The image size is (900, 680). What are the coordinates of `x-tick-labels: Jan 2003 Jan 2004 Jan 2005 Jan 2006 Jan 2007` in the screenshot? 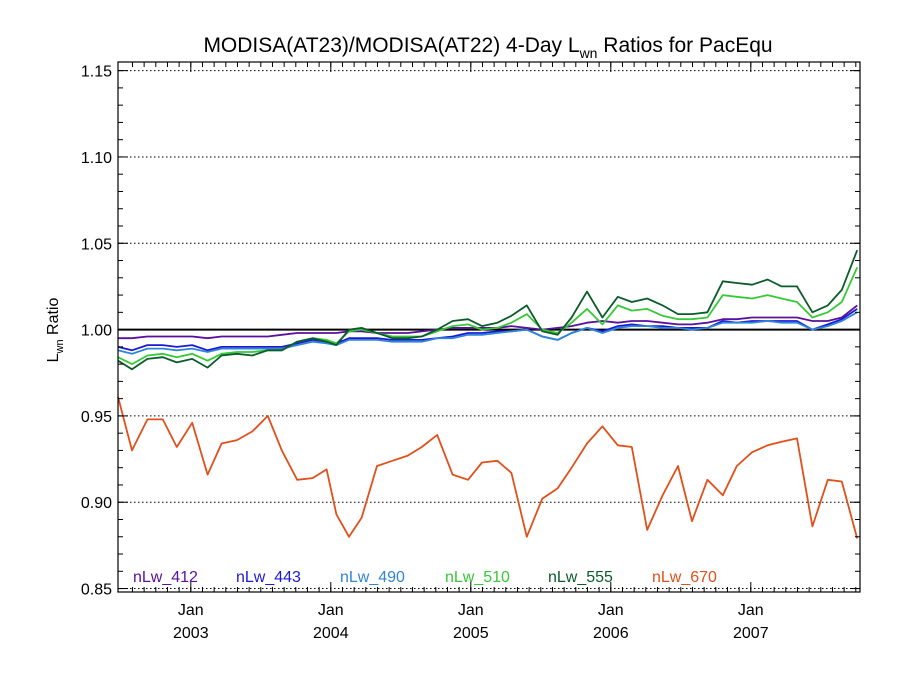 It's located at (471, 622).